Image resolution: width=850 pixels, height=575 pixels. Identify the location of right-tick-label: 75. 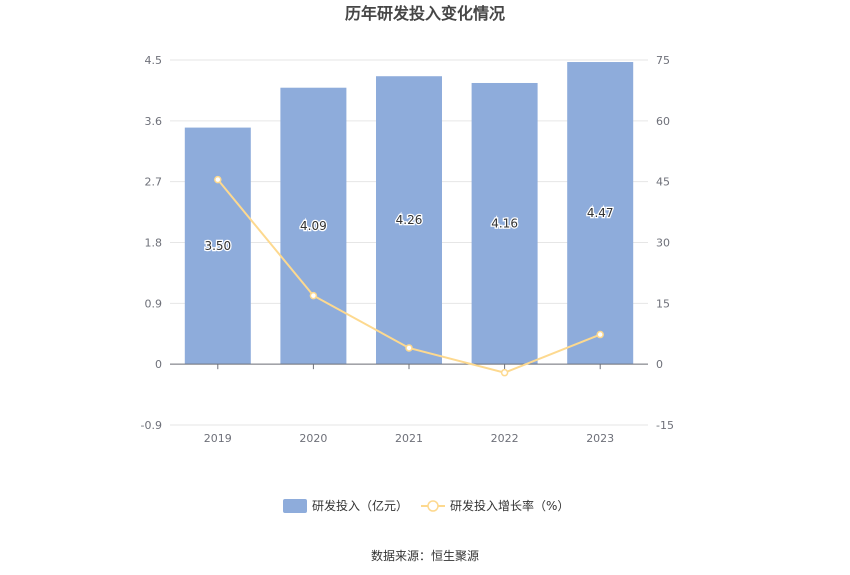
(663, 60).